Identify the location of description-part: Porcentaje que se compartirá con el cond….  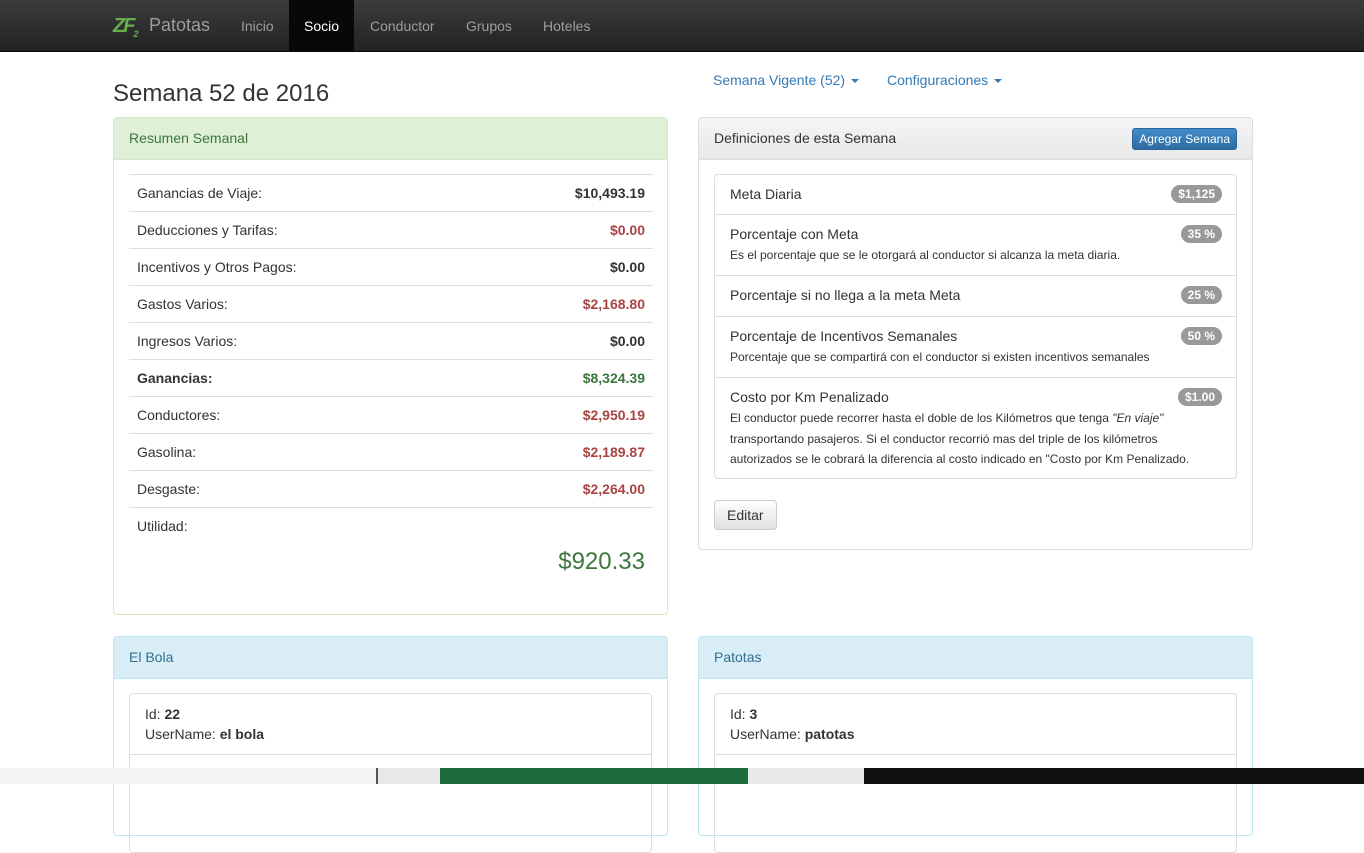
(940, 357).